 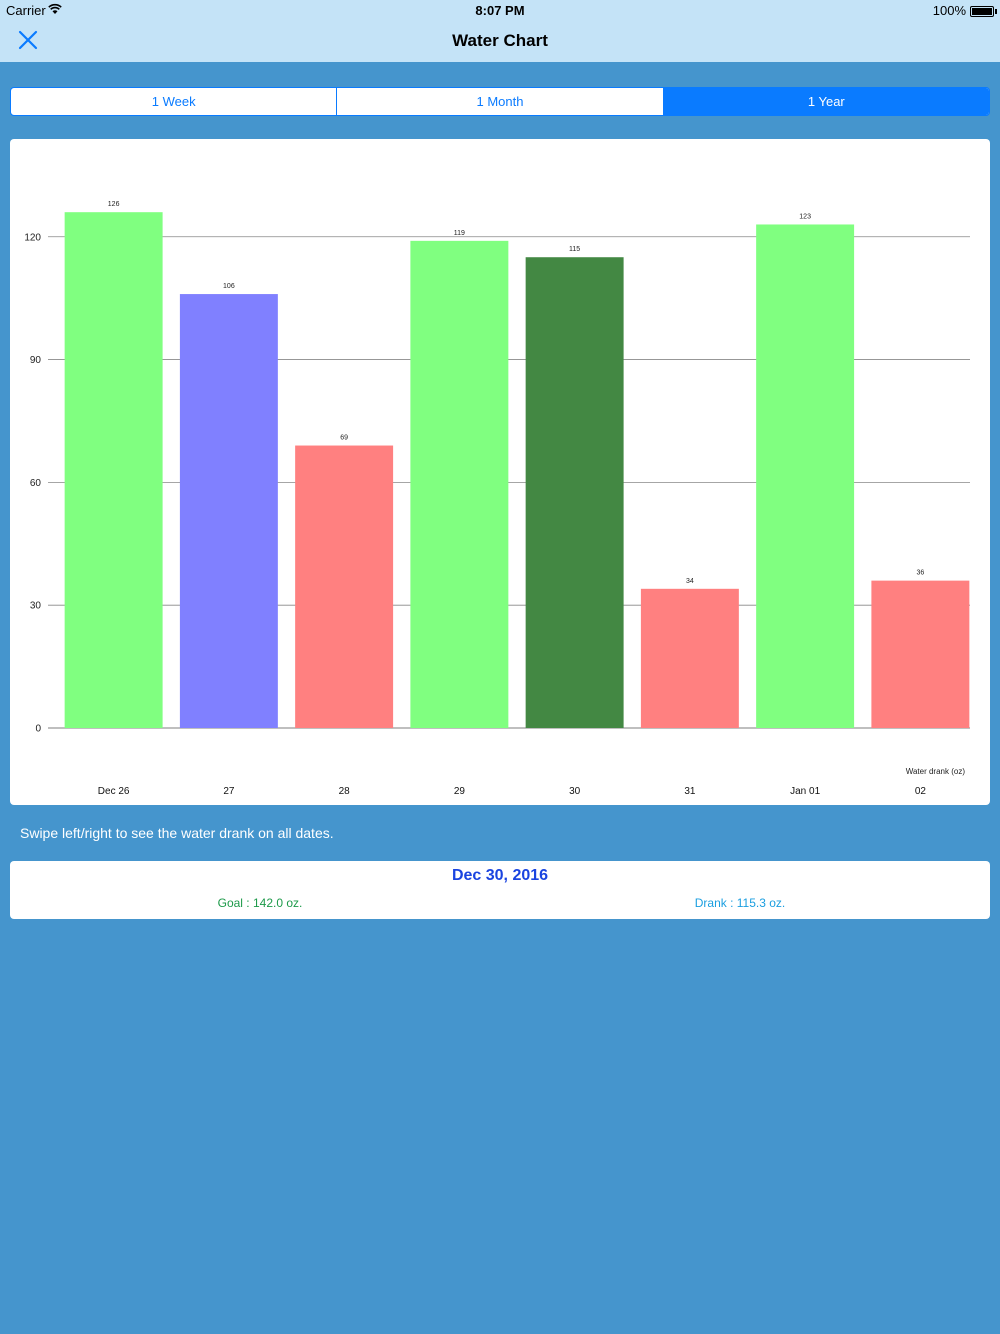 What do you see at coordinates (114, 204) in the screenshot?
I see `bar-value-label: 126` at bounding box center [114, 204].